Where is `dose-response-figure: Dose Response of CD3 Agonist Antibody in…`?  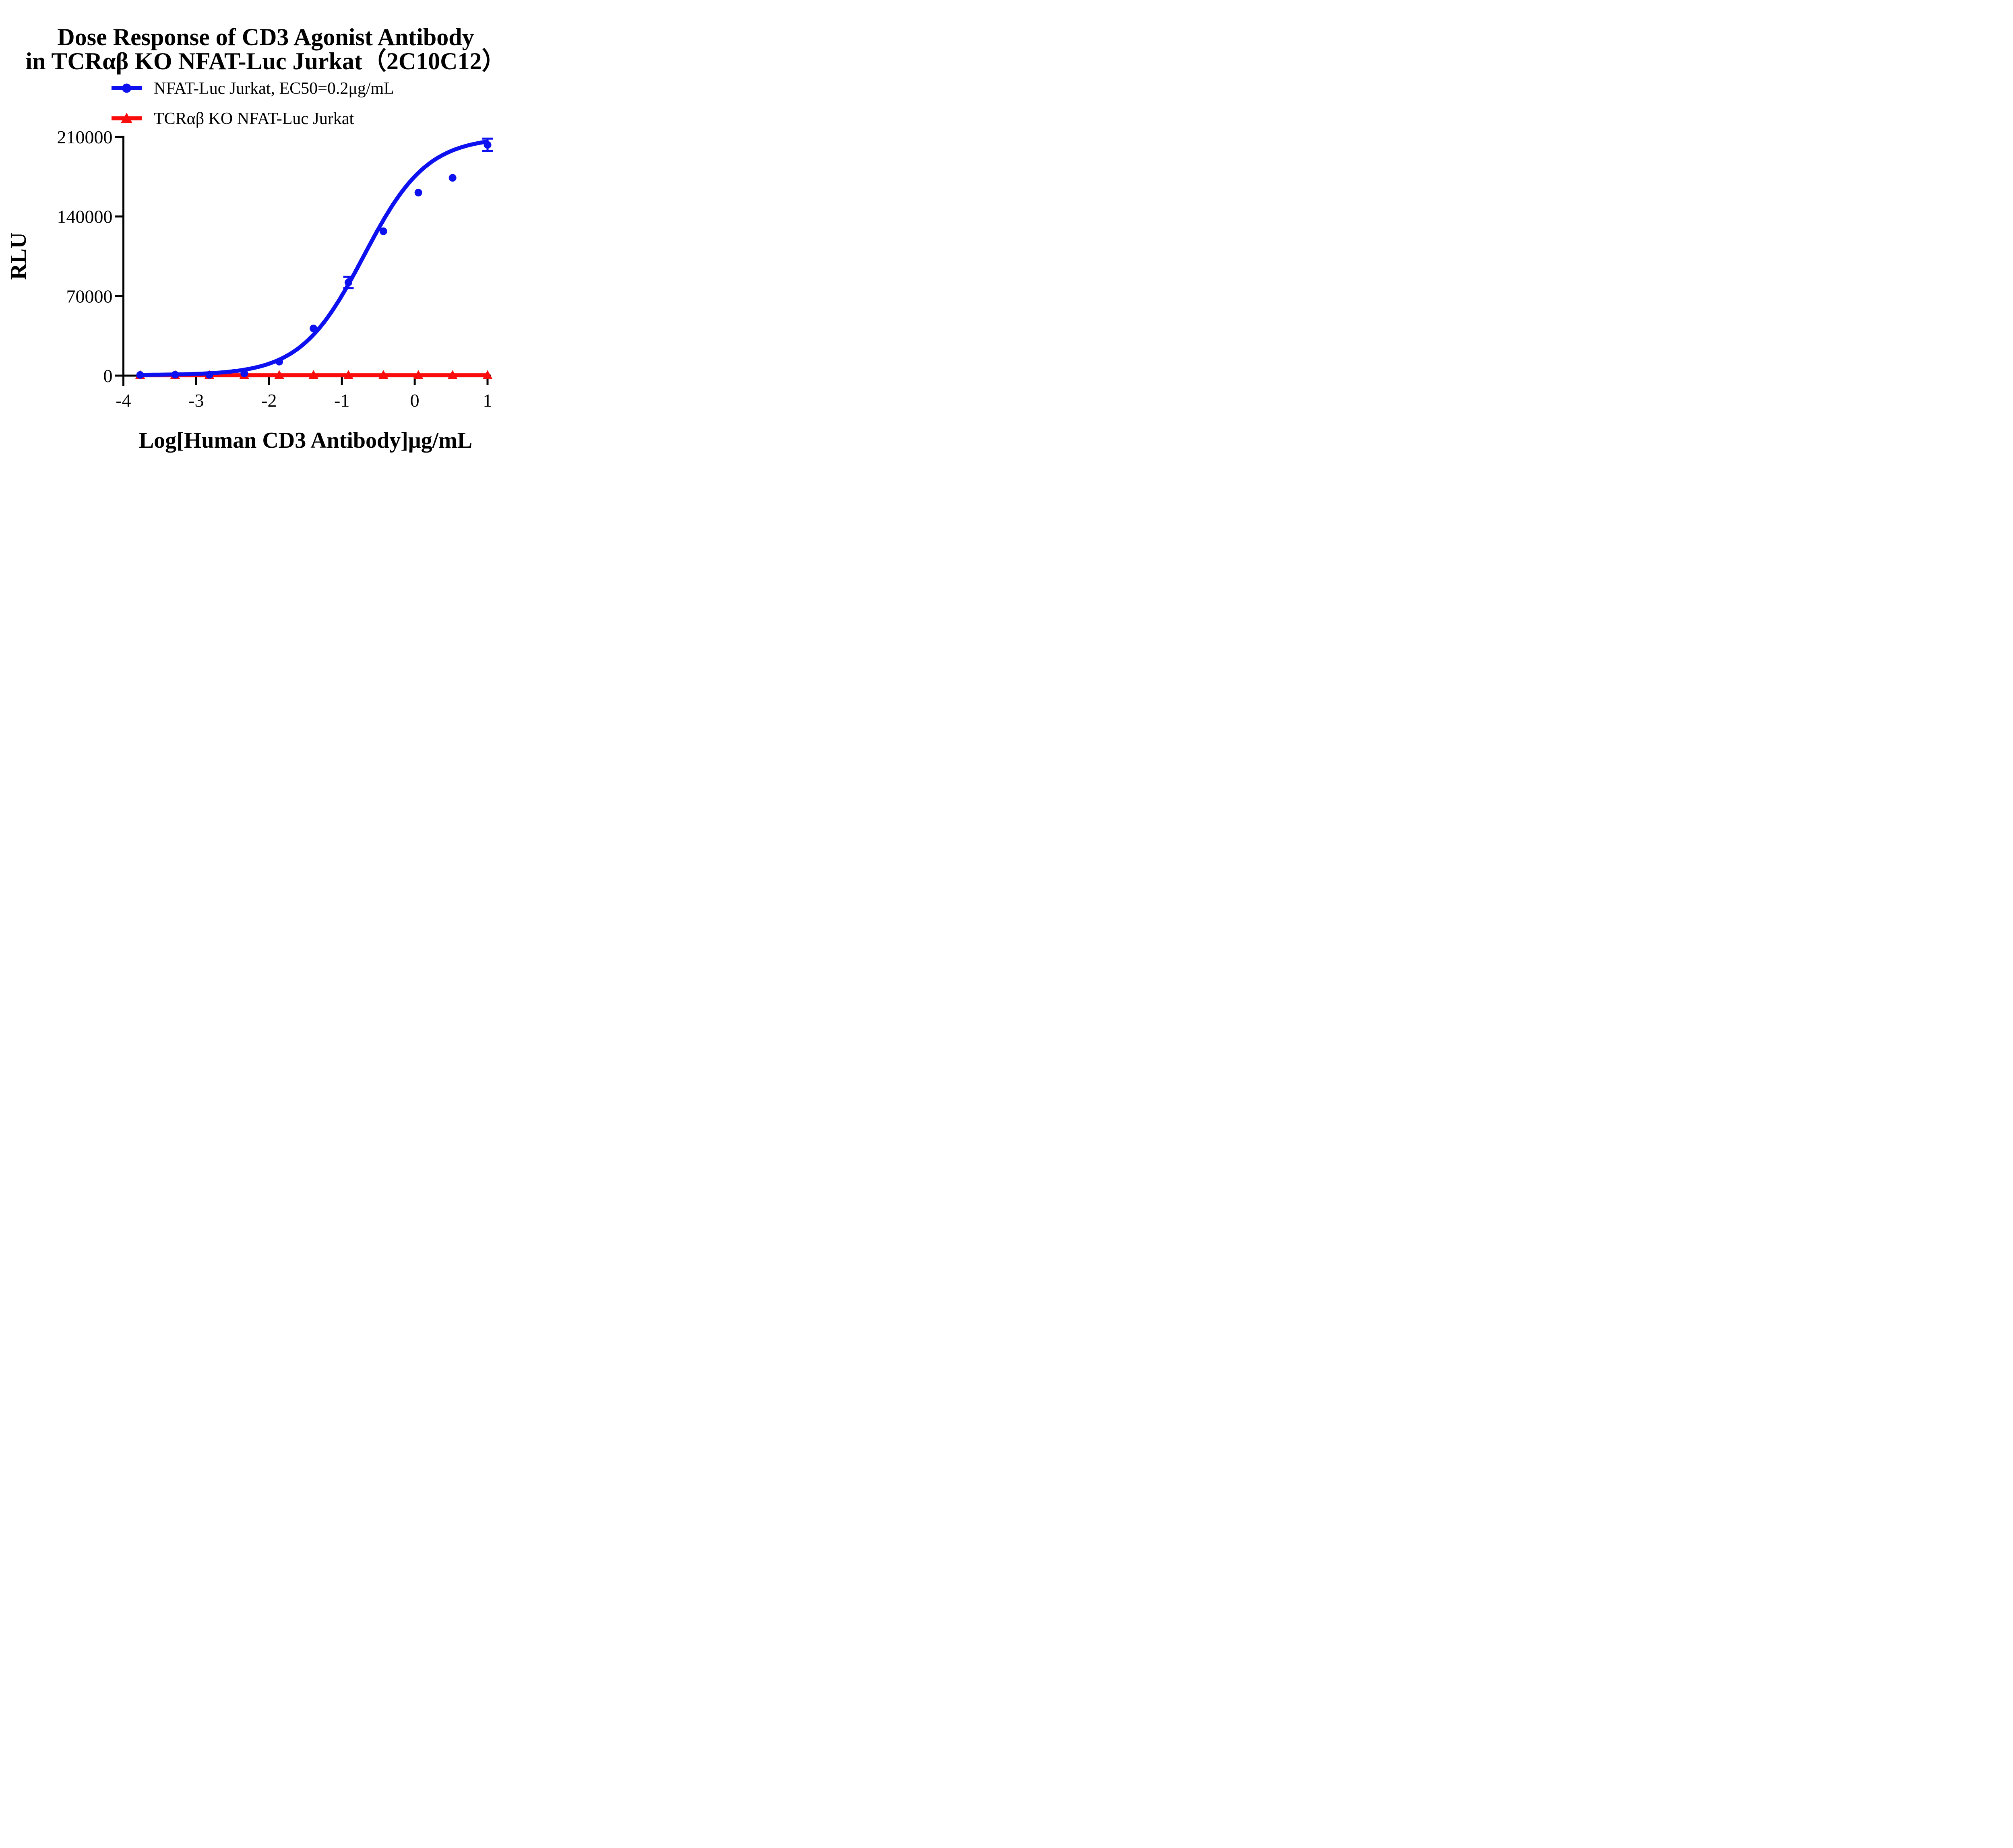 dose-response-figure: Dose Response of CD3 Agonist Antibody in… is located at coordinates (269, 231).